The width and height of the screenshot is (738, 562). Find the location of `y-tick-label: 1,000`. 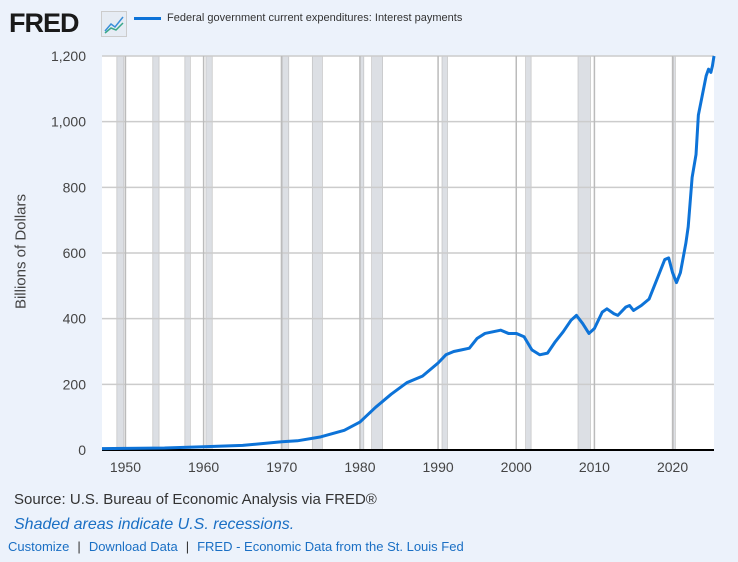

y-tick-label: 1,000 is located at coordinates (68, 122).